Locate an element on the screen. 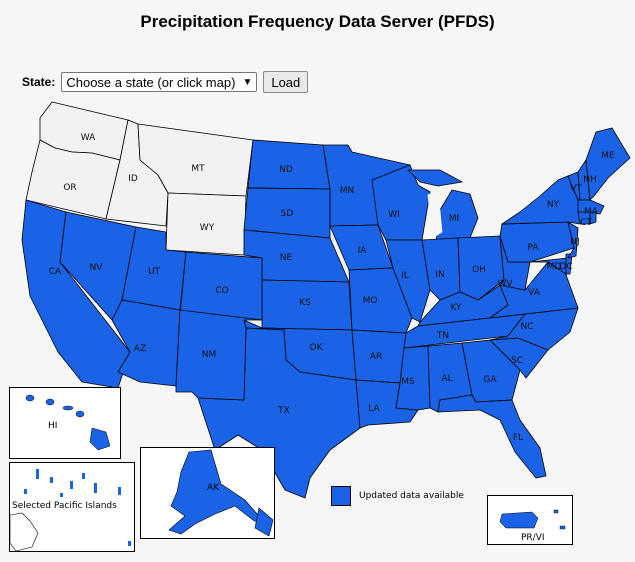  inset-label-pr: PR/VI is located at coordinates (533, 538).